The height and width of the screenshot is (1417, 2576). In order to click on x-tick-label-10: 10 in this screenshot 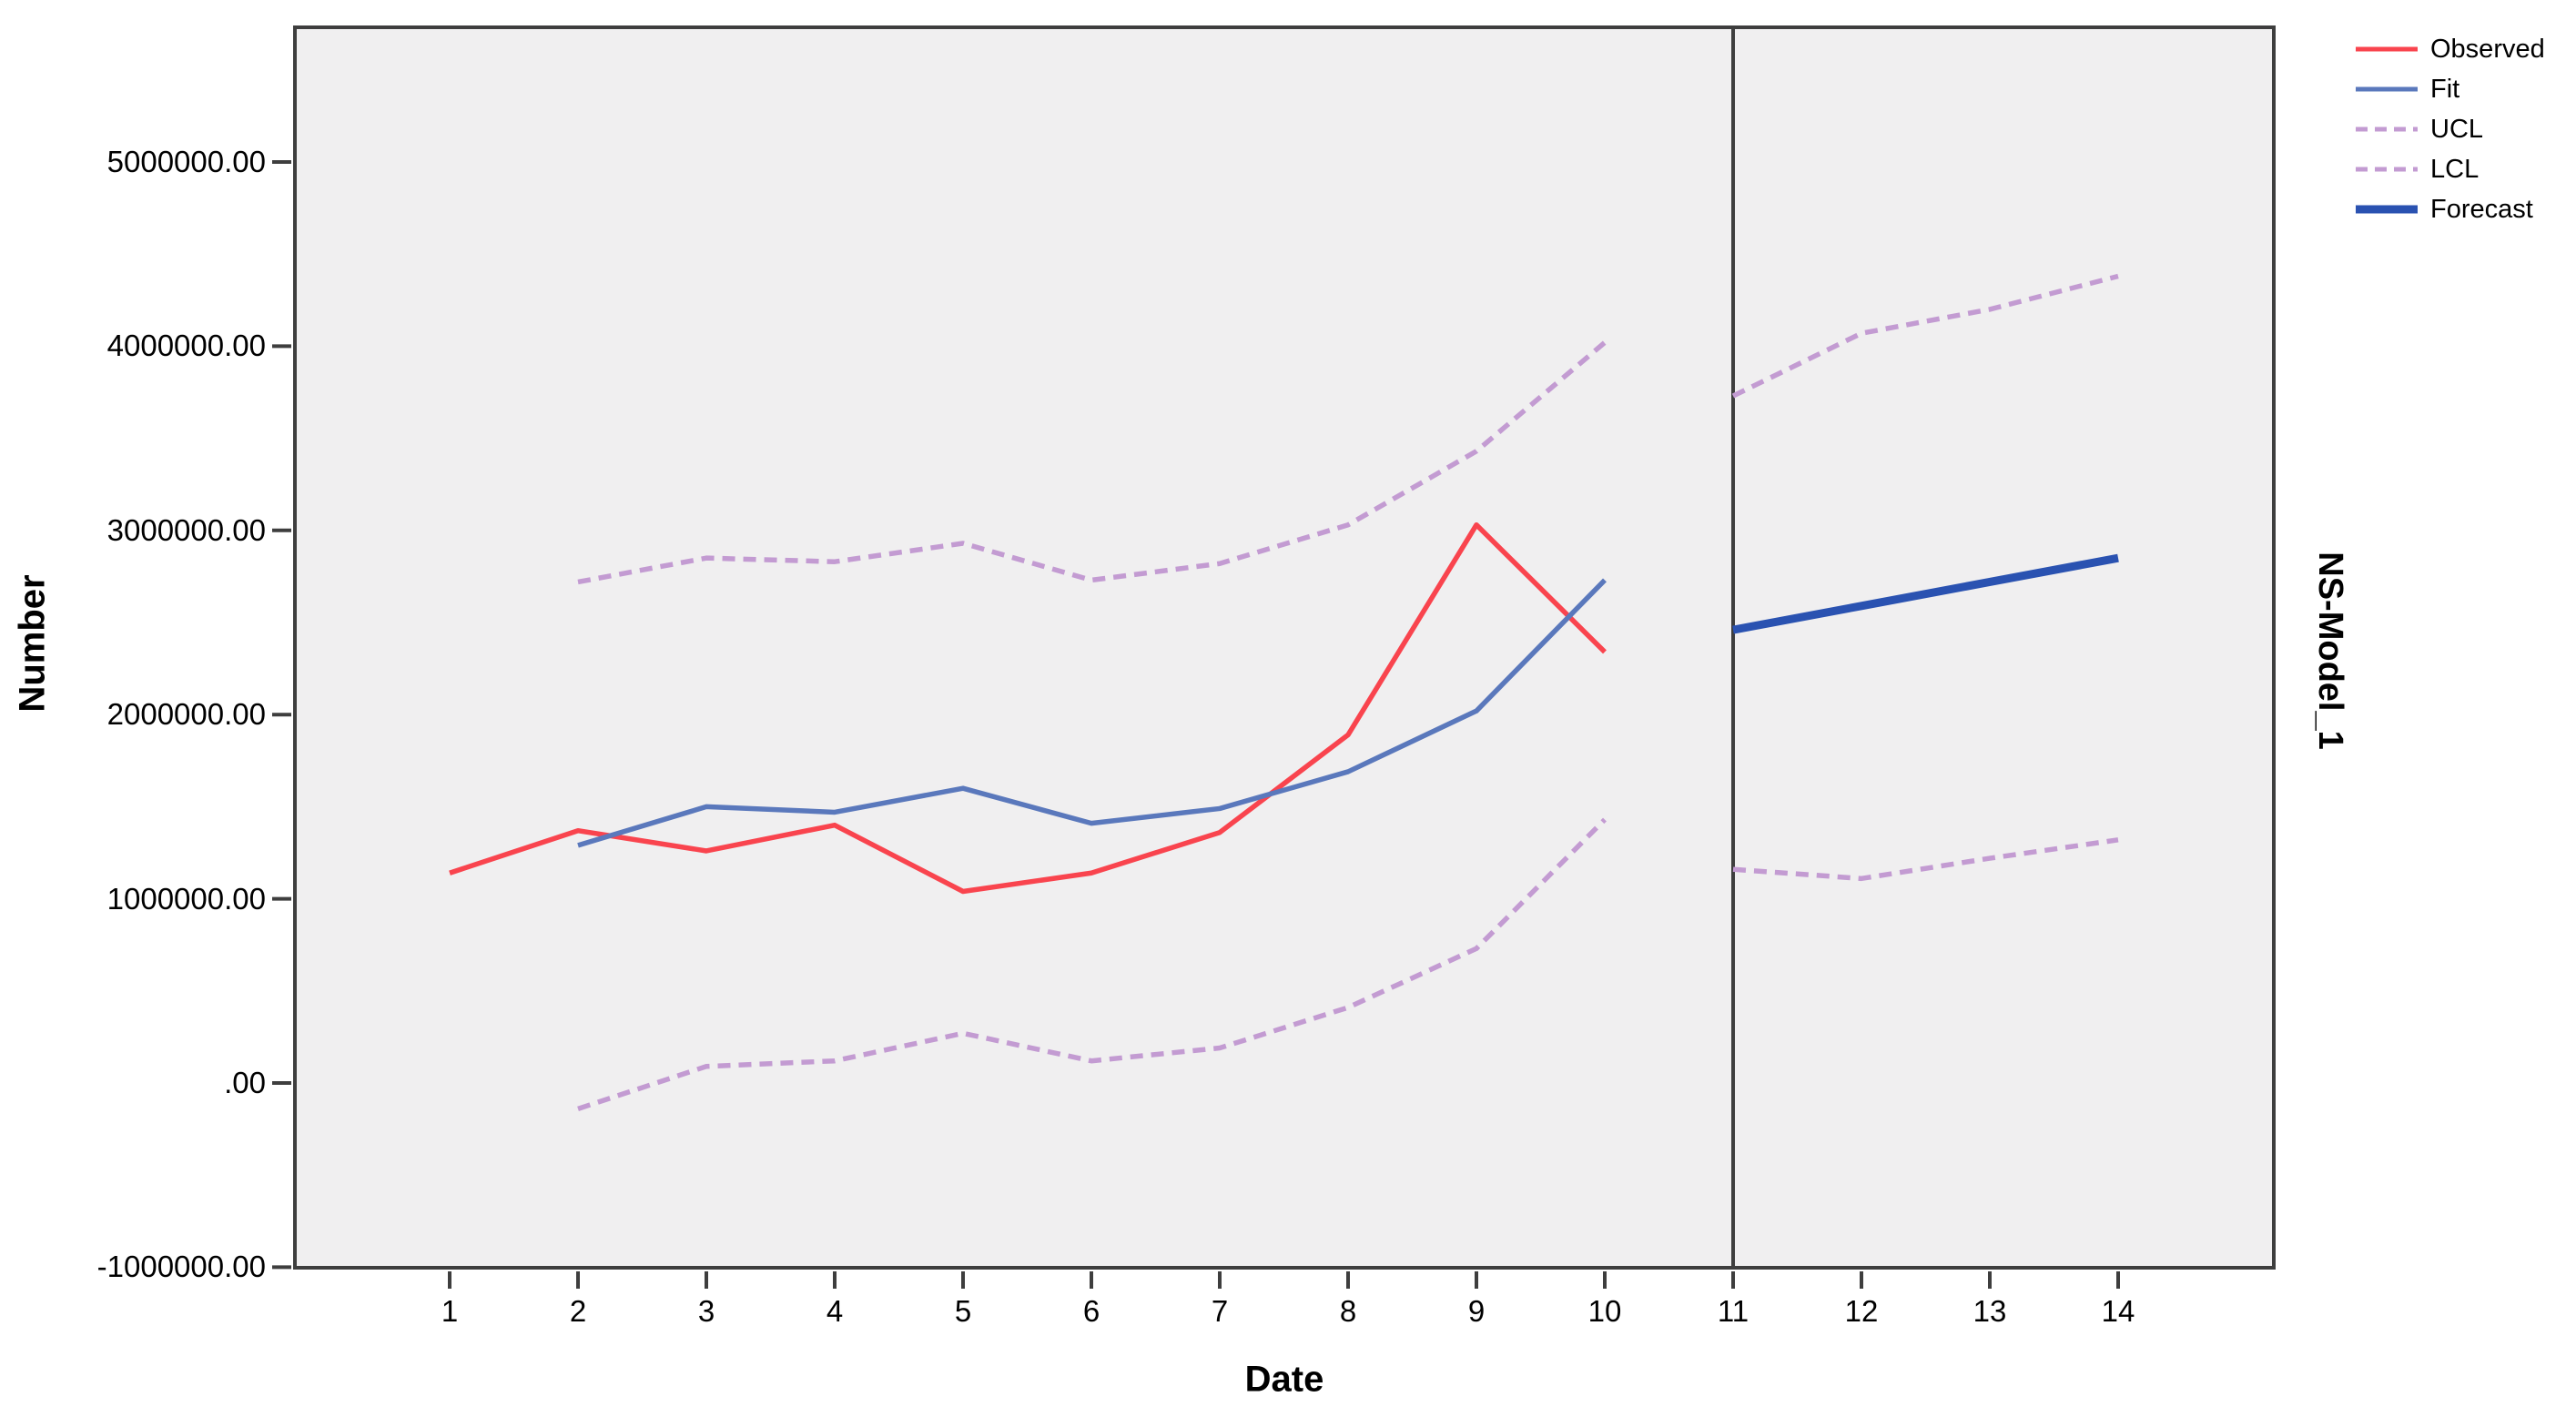, I will do `click(1604, 1311)`.